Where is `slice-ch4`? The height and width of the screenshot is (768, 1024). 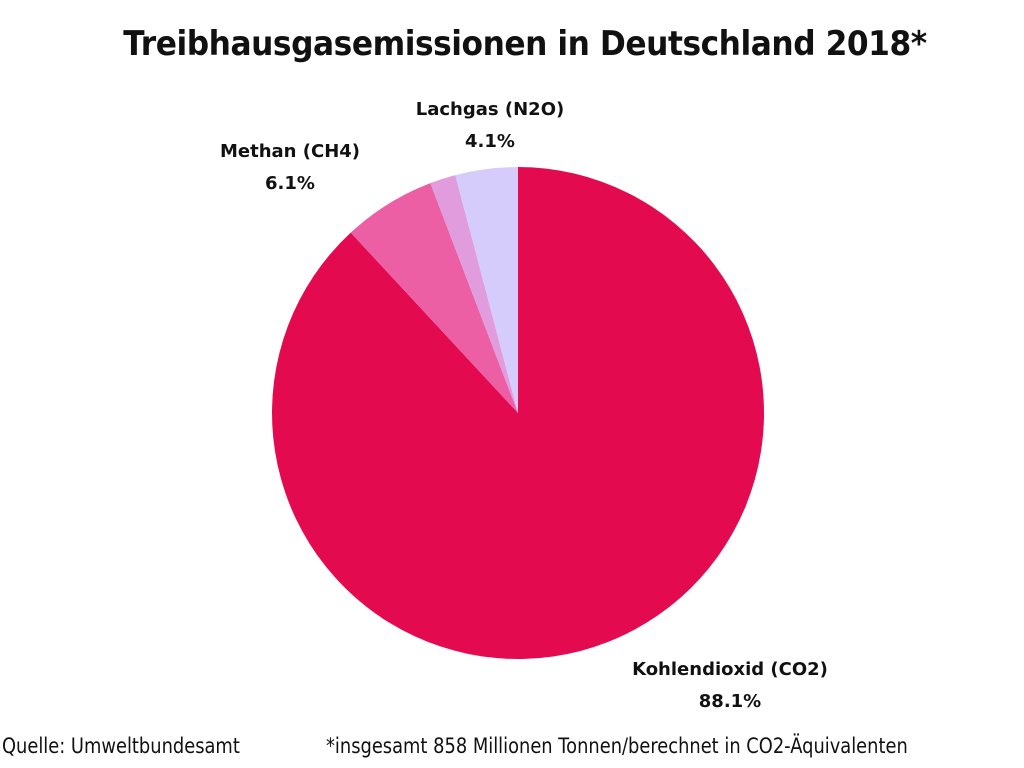
slice-ch4 is located at coordinates (434, 298).